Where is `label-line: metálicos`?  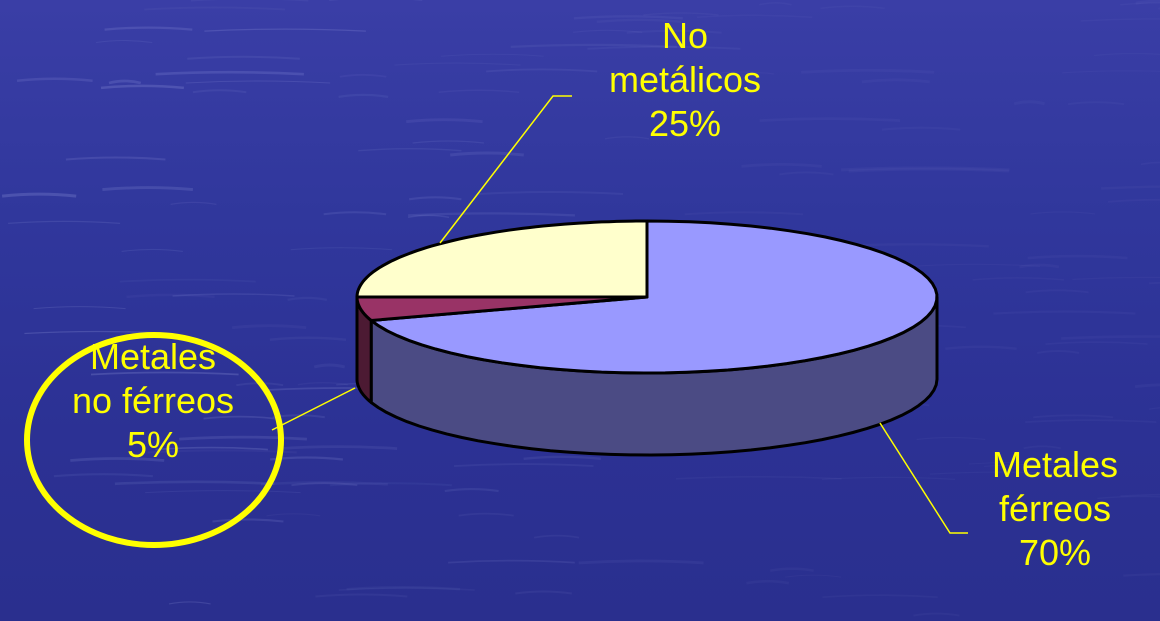 label-line: metálicos is located at coordinates (685, 79).